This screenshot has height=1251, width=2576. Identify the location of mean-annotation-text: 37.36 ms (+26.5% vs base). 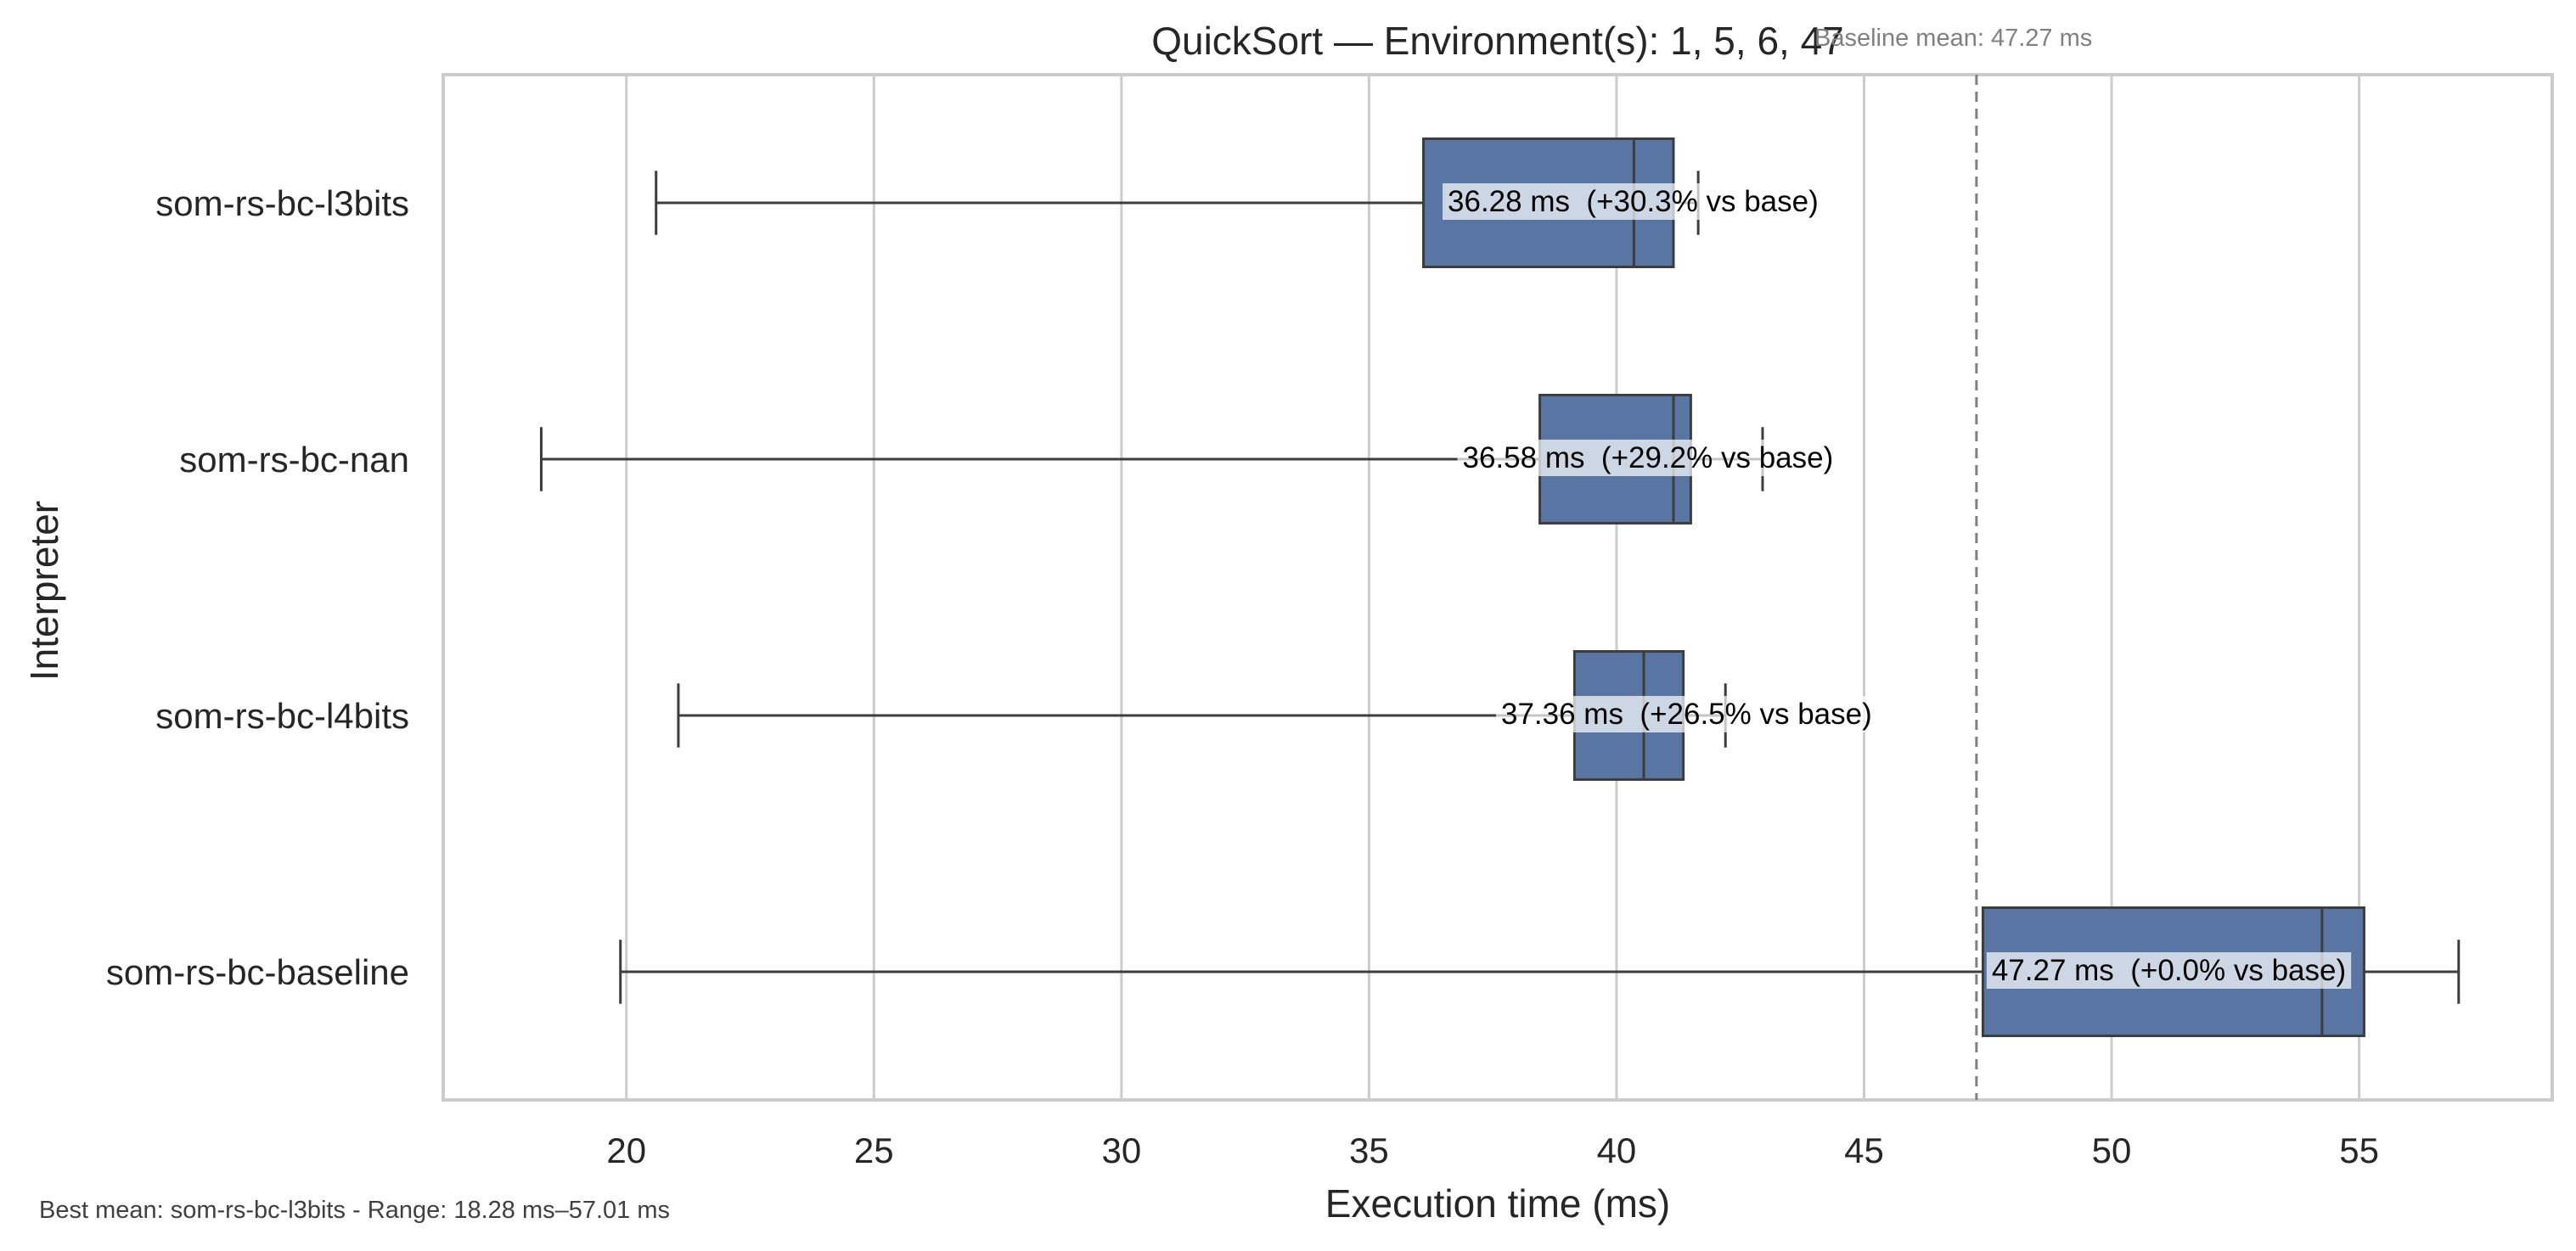
(1686, 714).